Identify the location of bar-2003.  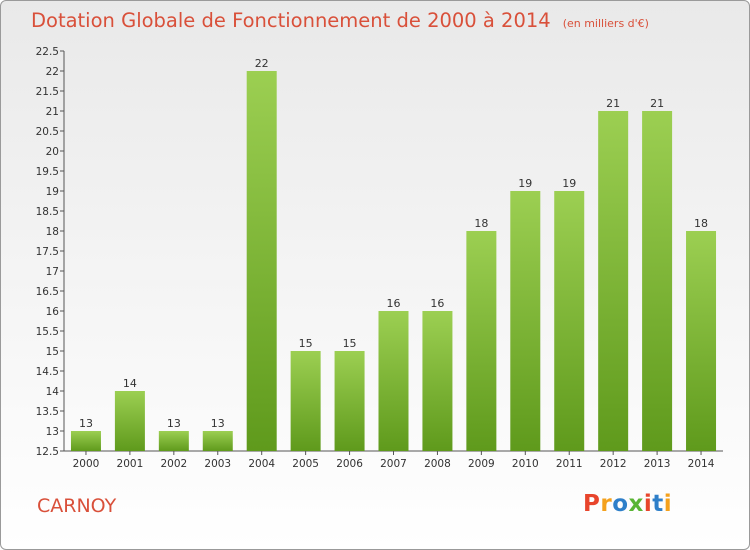
(217, 441).